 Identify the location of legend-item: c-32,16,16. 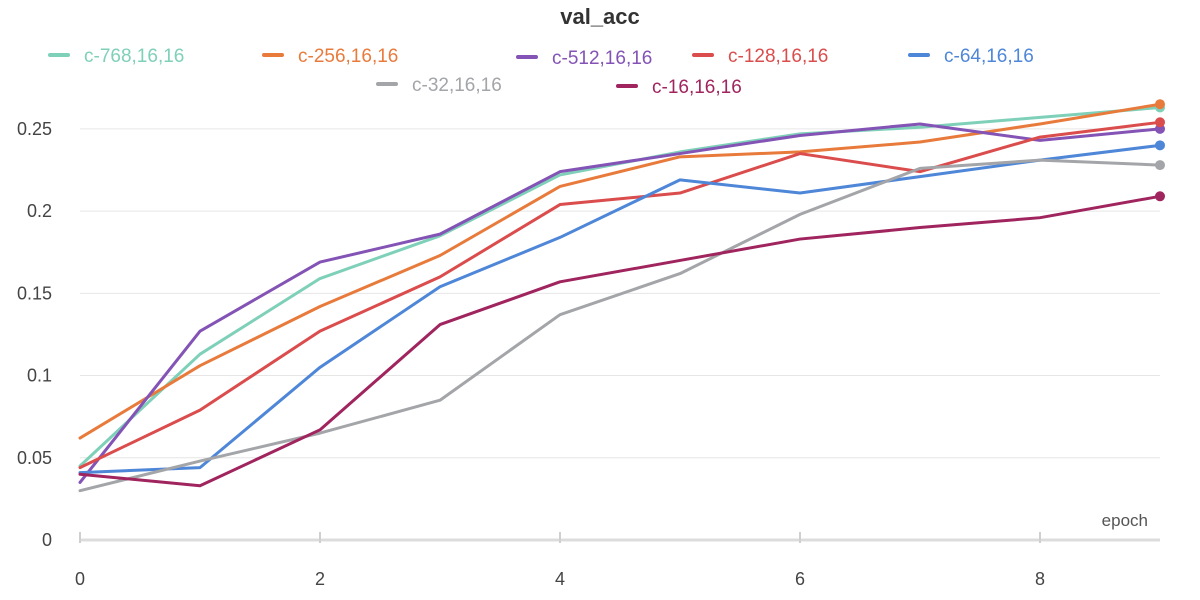
(439, 86).